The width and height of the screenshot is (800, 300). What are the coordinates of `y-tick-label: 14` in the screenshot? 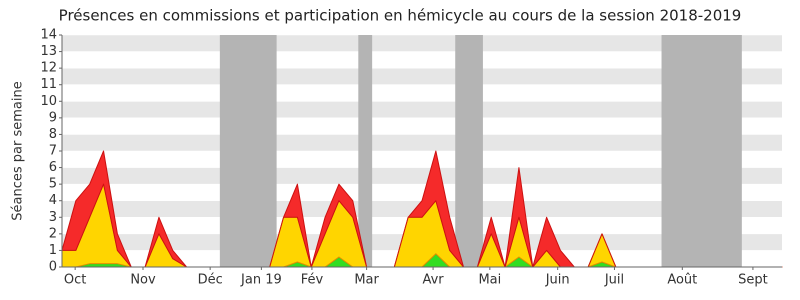 It's located at (48, 35).